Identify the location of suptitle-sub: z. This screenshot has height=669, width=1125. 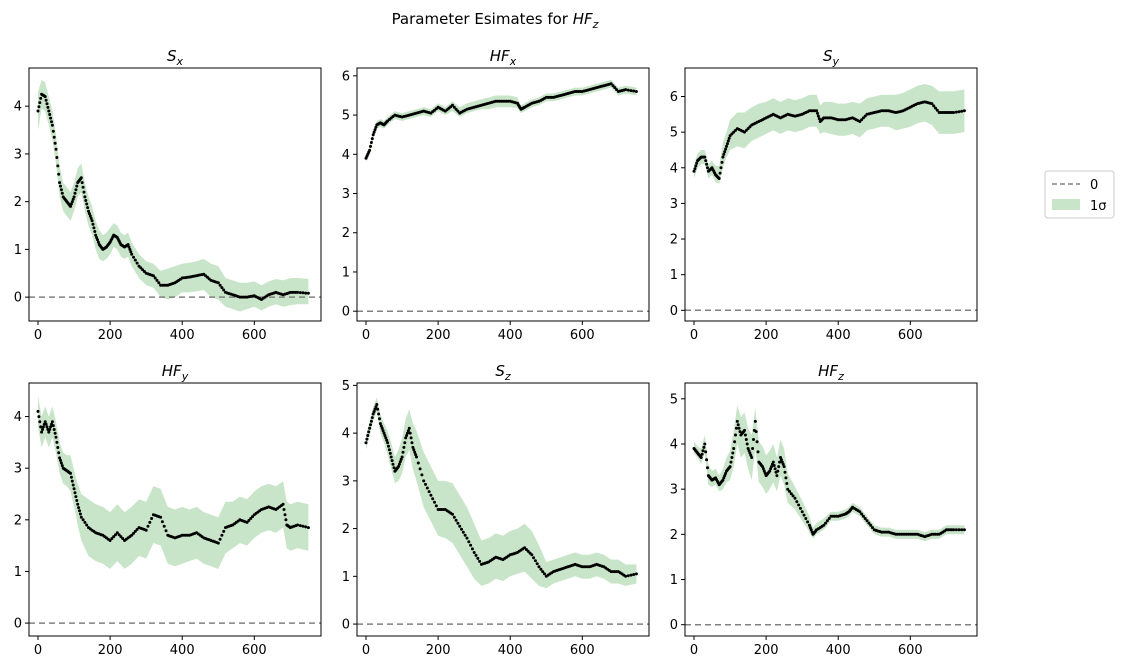
(595, 24).